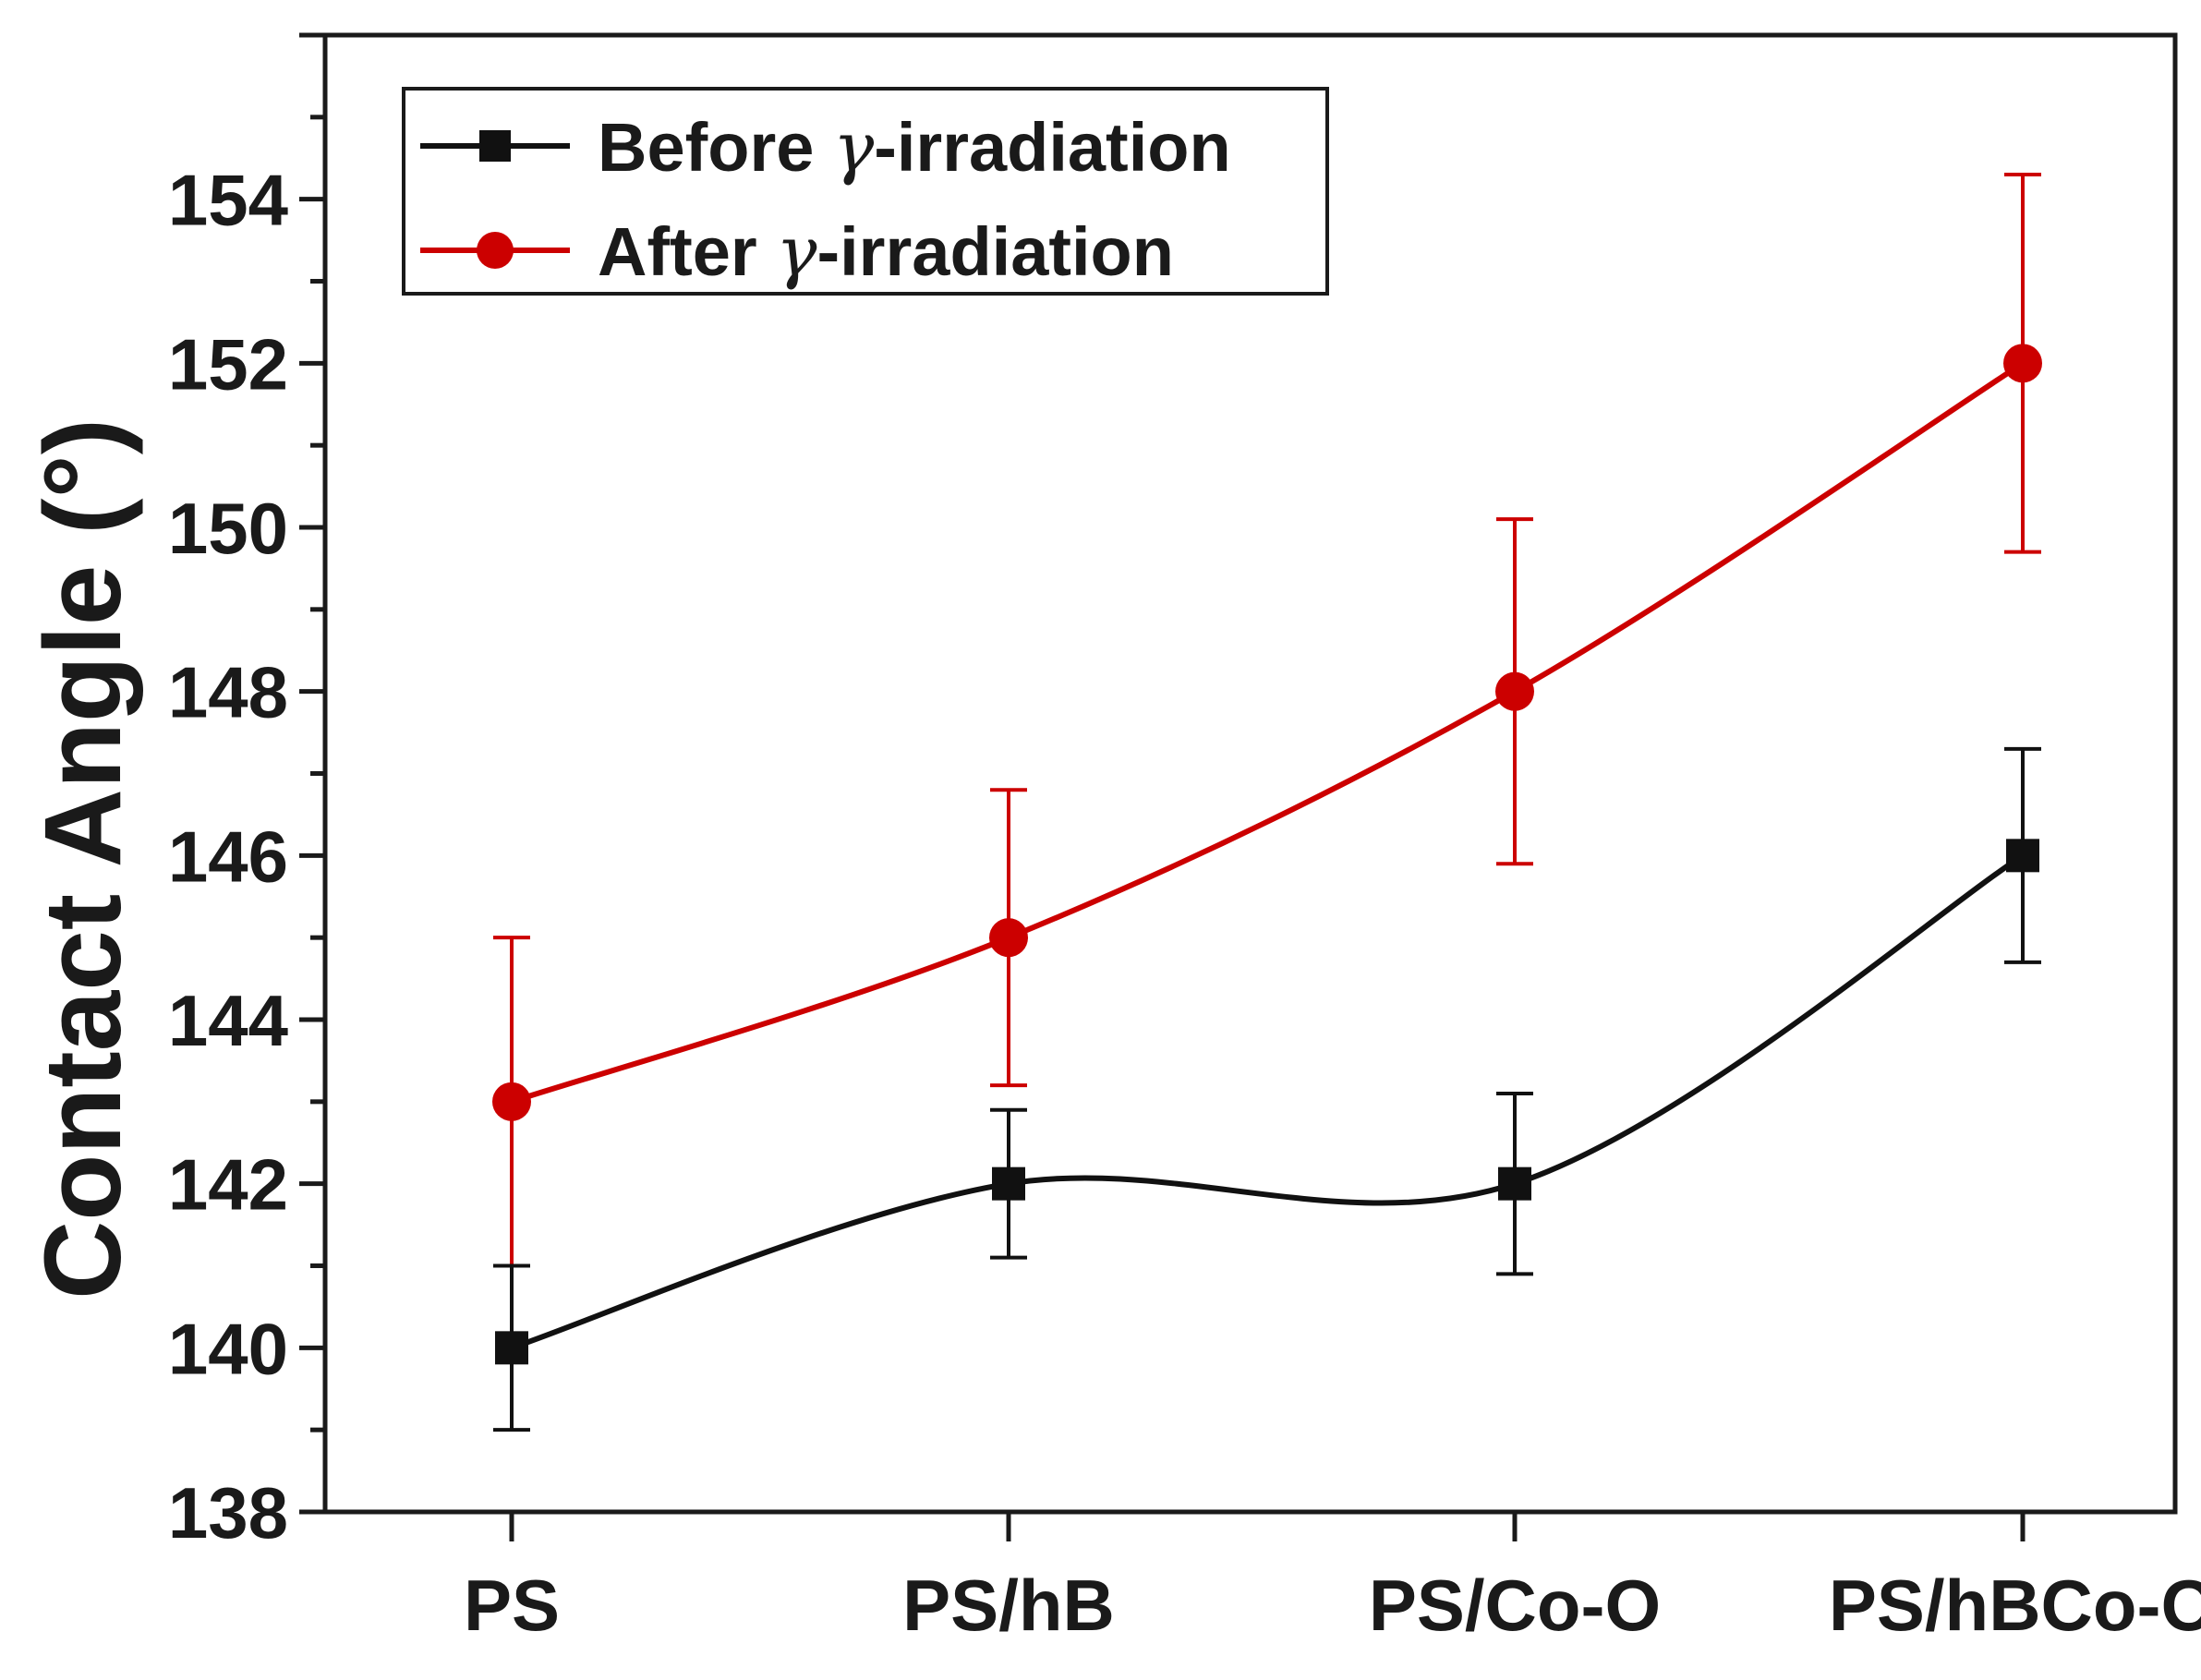 The width and height of the screenshot is (2201, 1680). I want to click on legend-label: Before γ-irradiation, so click(914, 147).